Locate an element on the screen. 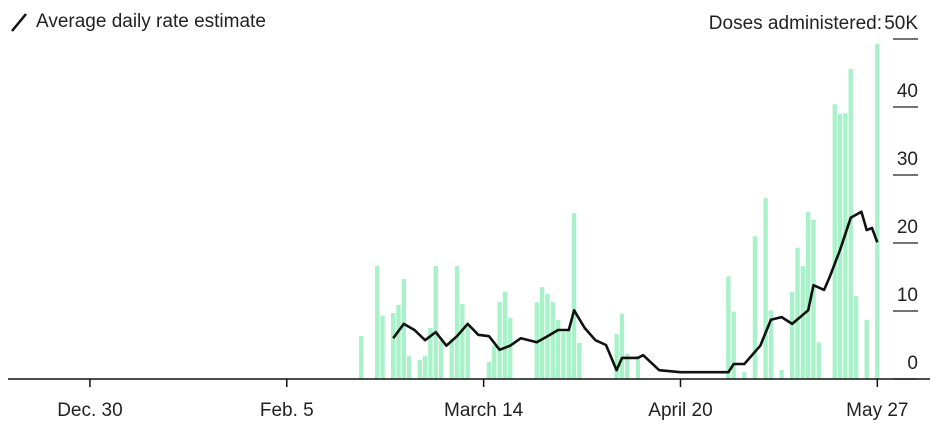 The image size is (938, 426). x-tick-label: March 14 is located at coordinates (484, 410).